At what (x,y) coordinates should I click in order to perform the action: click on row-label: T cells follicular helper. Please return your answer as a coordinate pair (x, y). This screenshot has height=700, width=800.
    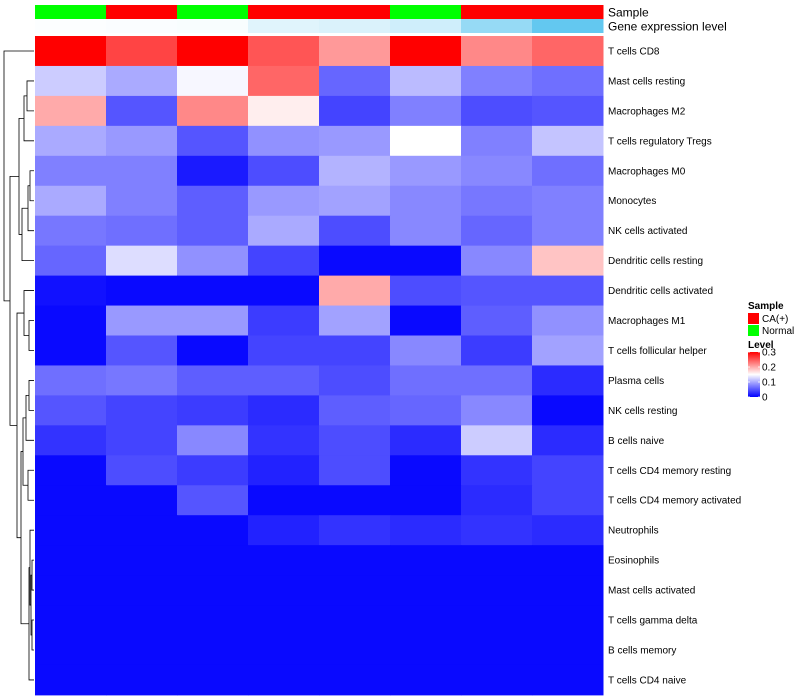
    Looking at the image, I should click on (657, 351).